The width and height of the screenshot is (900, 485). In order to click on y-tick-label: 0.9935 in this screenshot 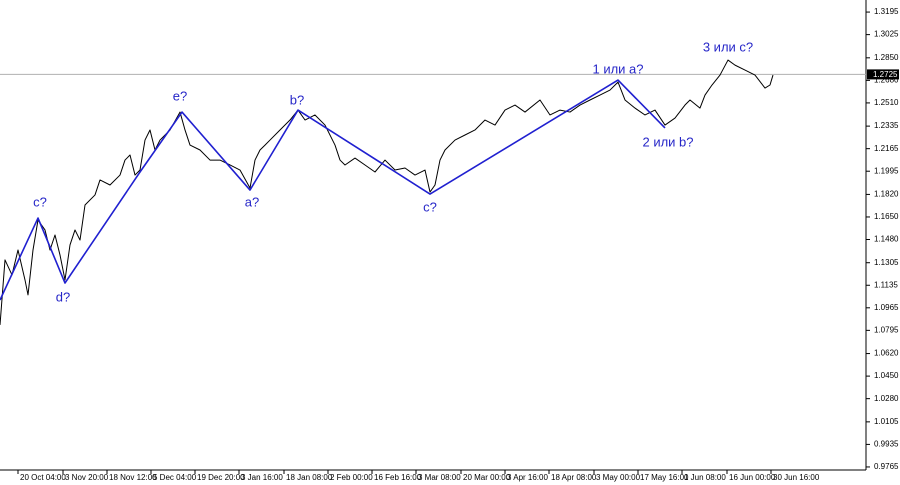, I will do `click(886, 444)`.